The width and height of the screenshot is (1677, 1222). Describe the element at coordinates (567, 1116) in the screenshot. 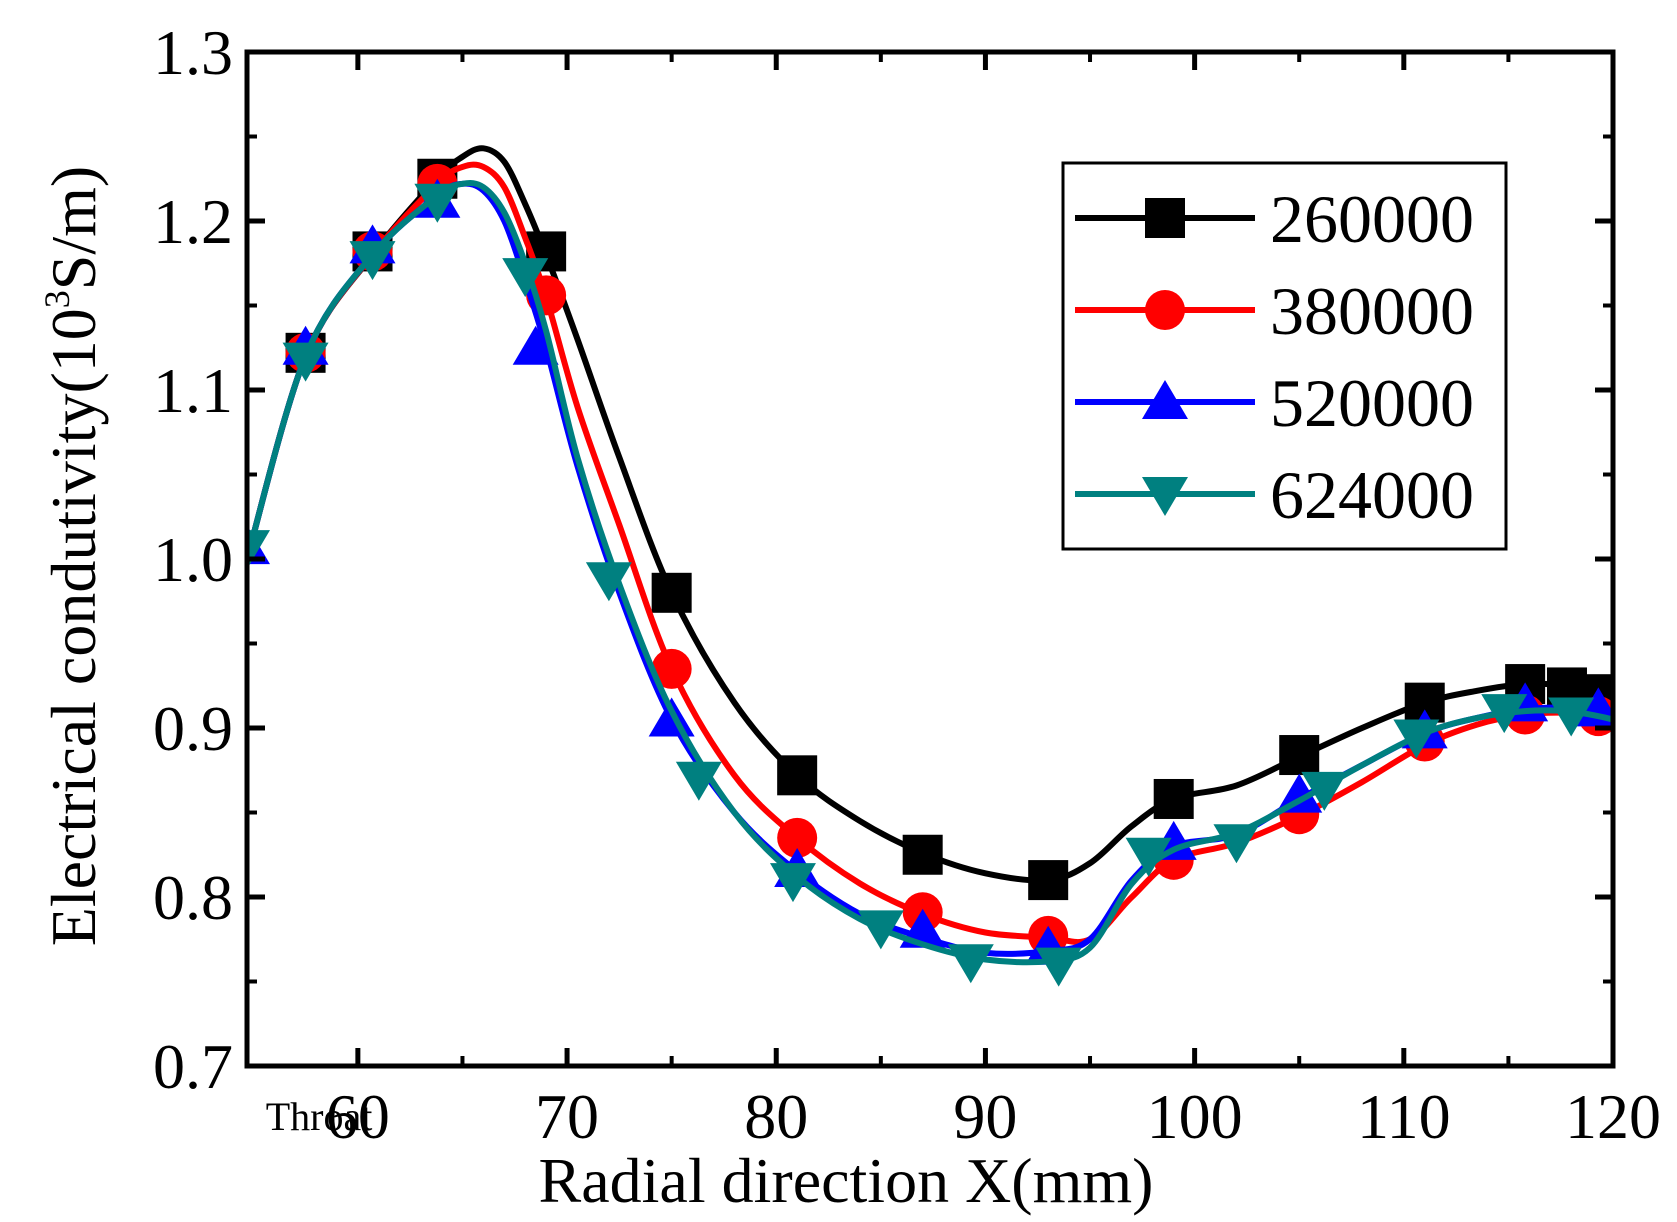

I see `x-tick-label: 70` at that location.